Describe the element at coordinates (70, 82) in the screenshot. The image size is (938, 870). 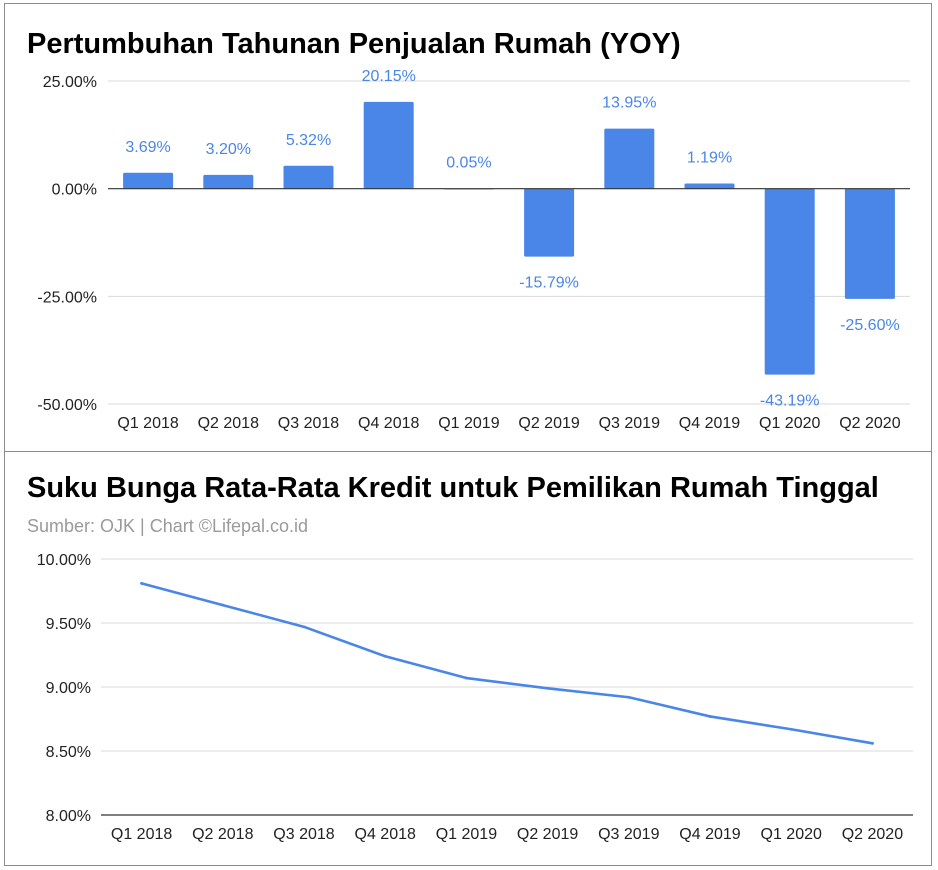
I see `y-tick-label: 25.00%` at that location.